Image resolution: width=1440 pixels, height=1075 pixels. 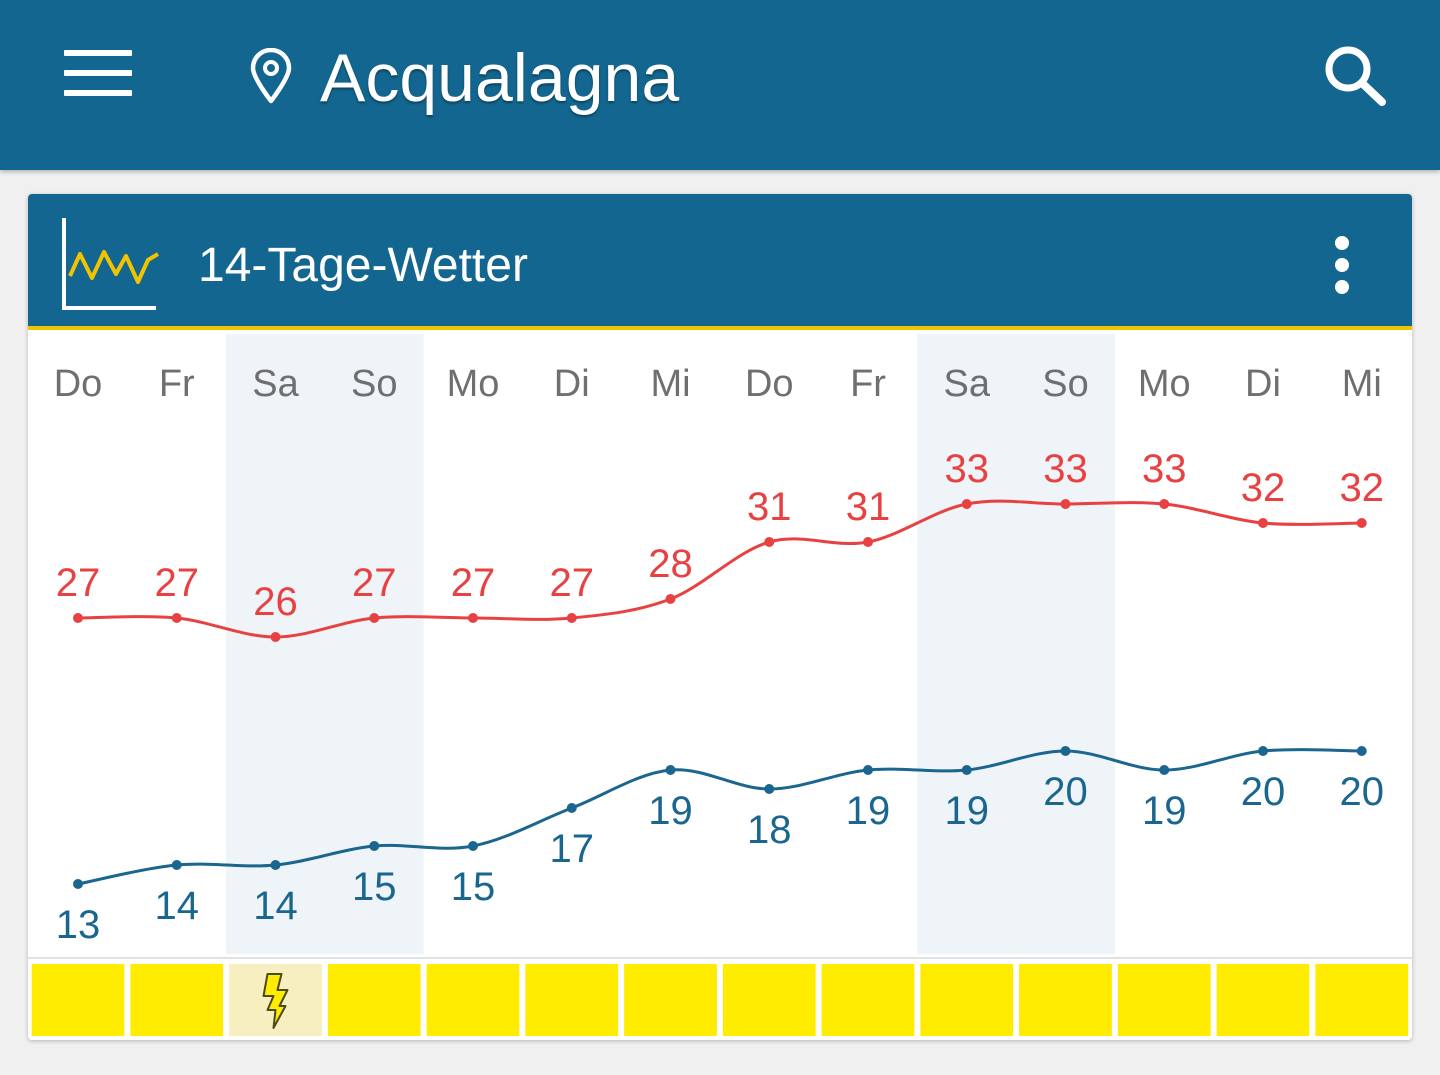 I want to click on hamburger-menu-icon, so click(x=98, y=73).